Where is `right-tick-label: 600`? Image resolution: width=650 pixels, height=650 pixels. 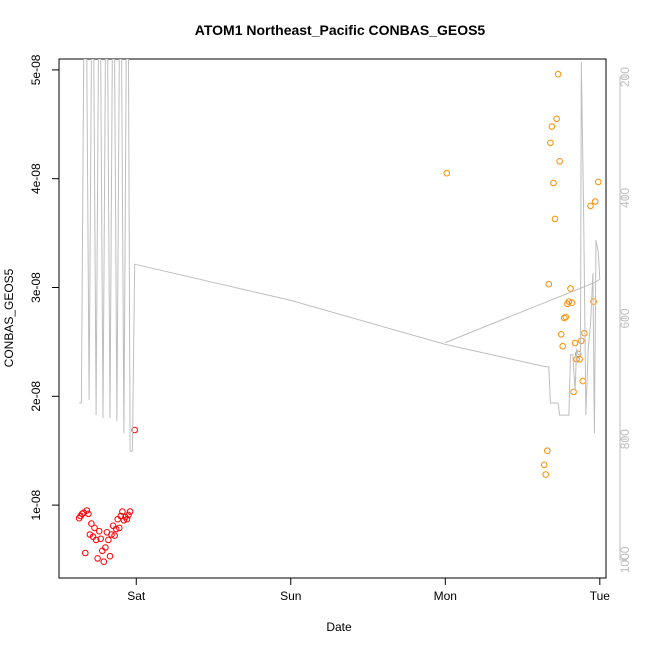
right-tick-label: 600 is located at coordinates (625, 318).